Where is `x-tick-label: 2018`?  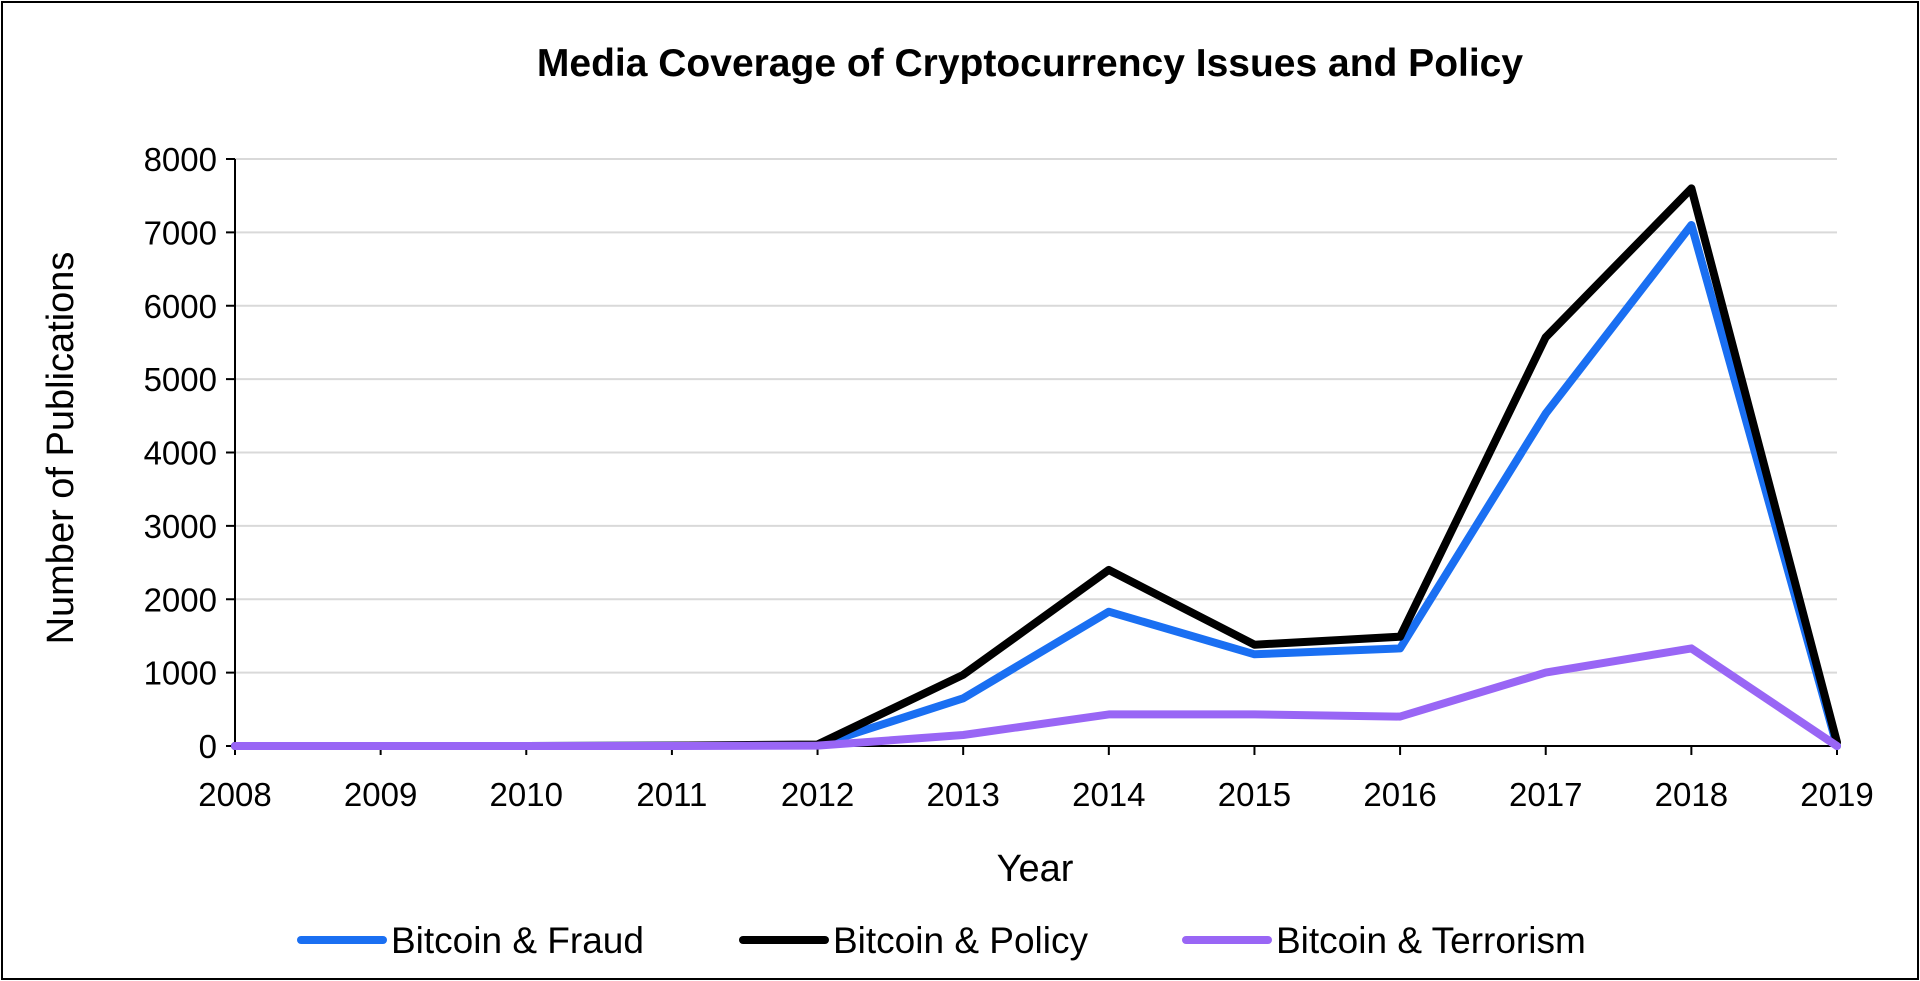 x-tick-label: 2018 is located at coordinates (1691, 794).